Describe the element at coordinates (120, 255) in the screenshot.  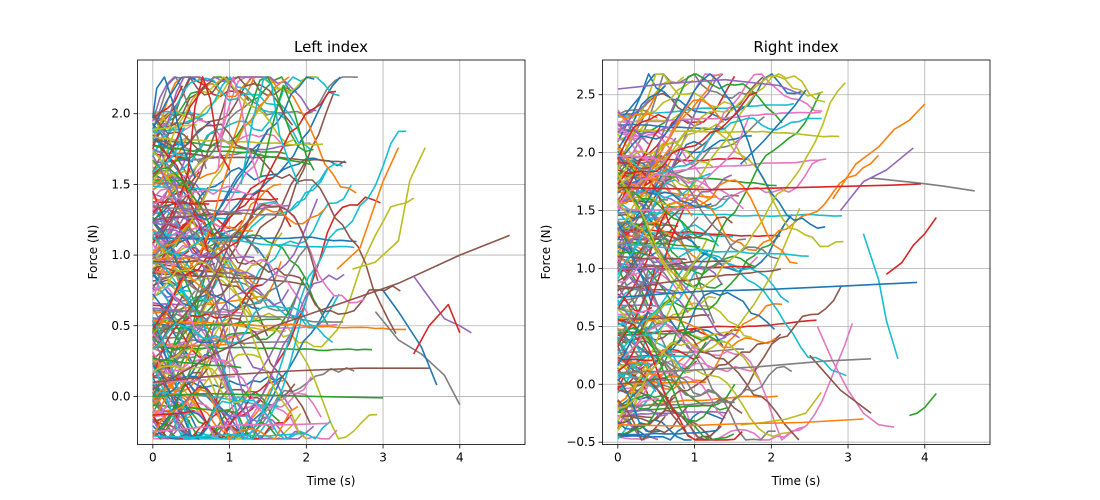
I see `left-index-y-tick-label: 1.0` at that location.